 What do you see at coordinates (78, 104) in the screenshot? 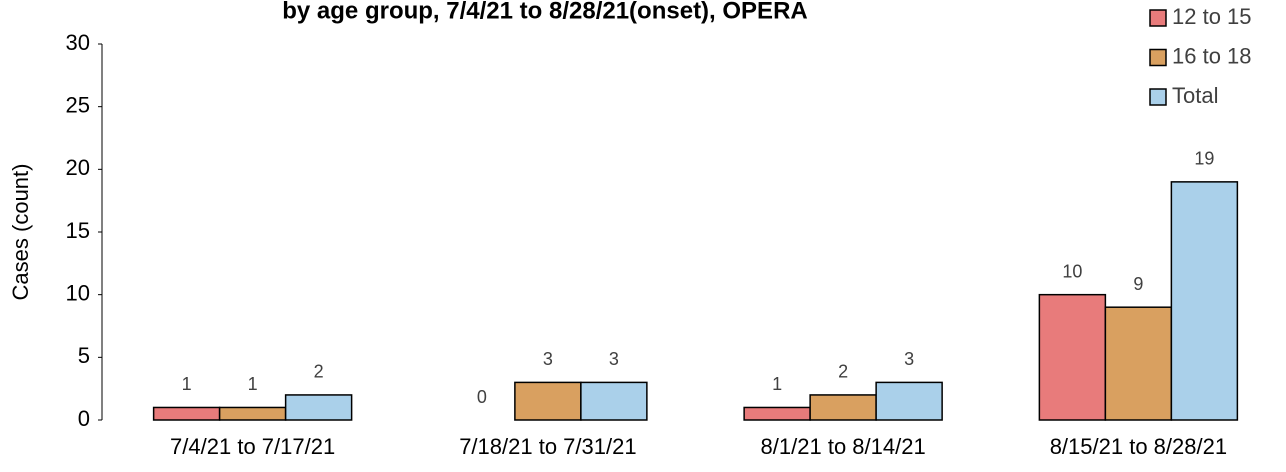
I see `y-tick-label: 25` at bounding box center [78, 104].